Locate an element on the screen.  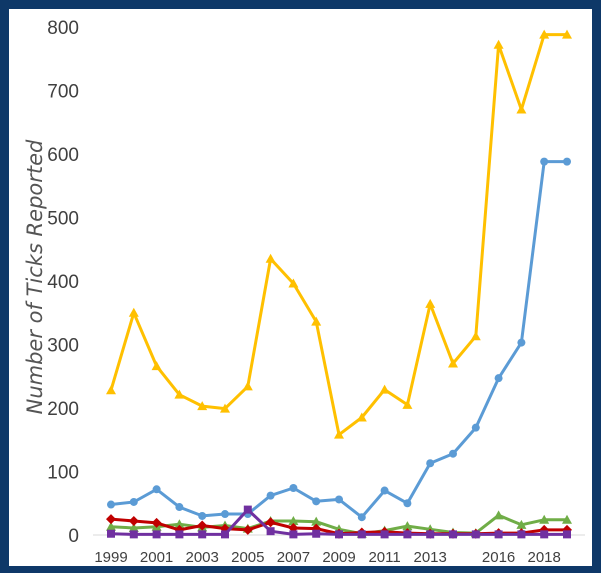
x-axis-ticks: 1999 2001 2003 2005 2007 2009 2011 2013 2016 2018 is located at coordinates (327, 557).